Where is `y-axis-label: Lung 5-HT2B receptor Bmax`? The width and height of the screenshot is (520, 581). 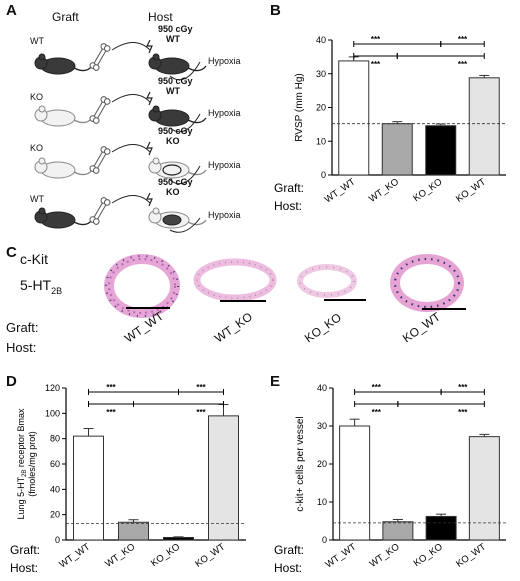 y-axis-label: Lung 5-HT2B receptor Bmax is located at coordinates (22, 463).